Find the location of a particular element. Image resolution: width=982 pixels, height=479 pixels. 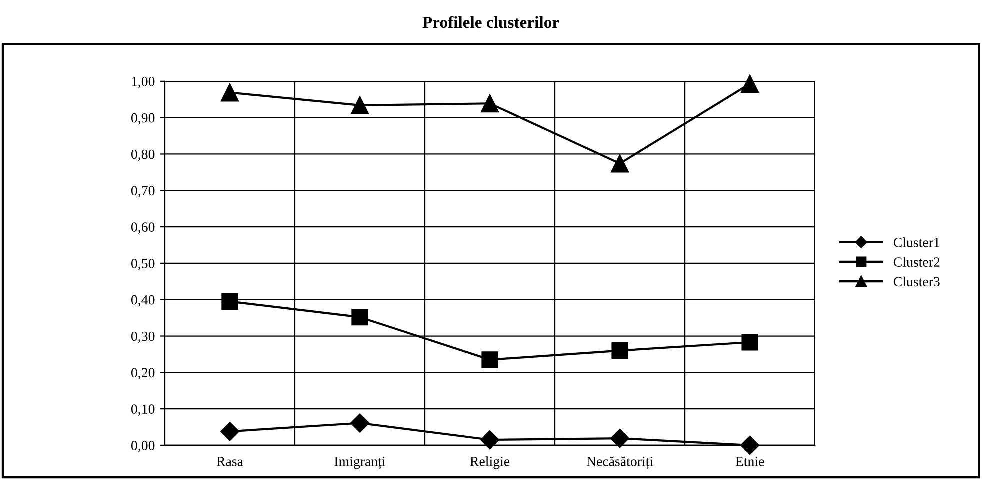

y-tick-label: 0,10 is located at coordinates (143, 410).